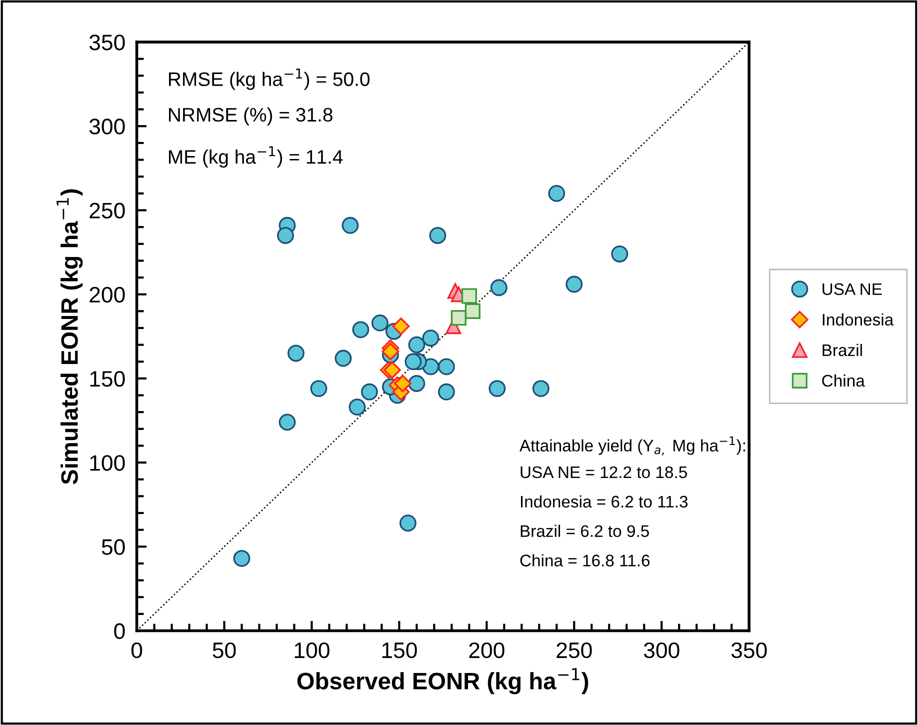  What do you see at coordinates (250, 116) in the screenshot?
I see `annotation: NRMSE (%) = 31.8` at bounding box center [250, 116].